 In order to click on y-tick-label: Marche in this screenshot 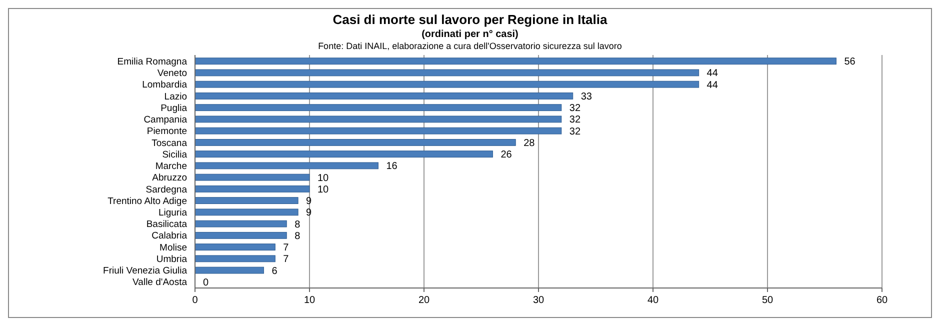, I will do `click(171, 166)`.